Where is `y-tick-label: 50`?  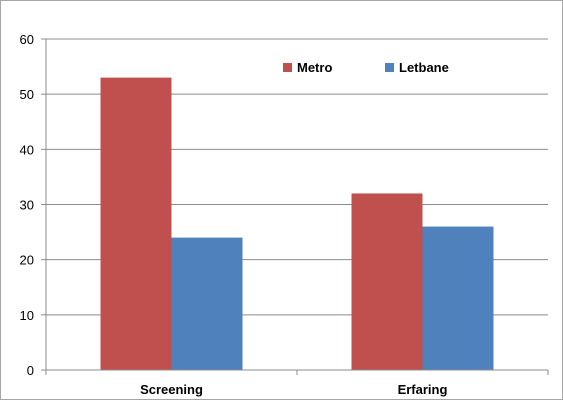
y-tick-label: 50 is located at coordinates (27, 94).